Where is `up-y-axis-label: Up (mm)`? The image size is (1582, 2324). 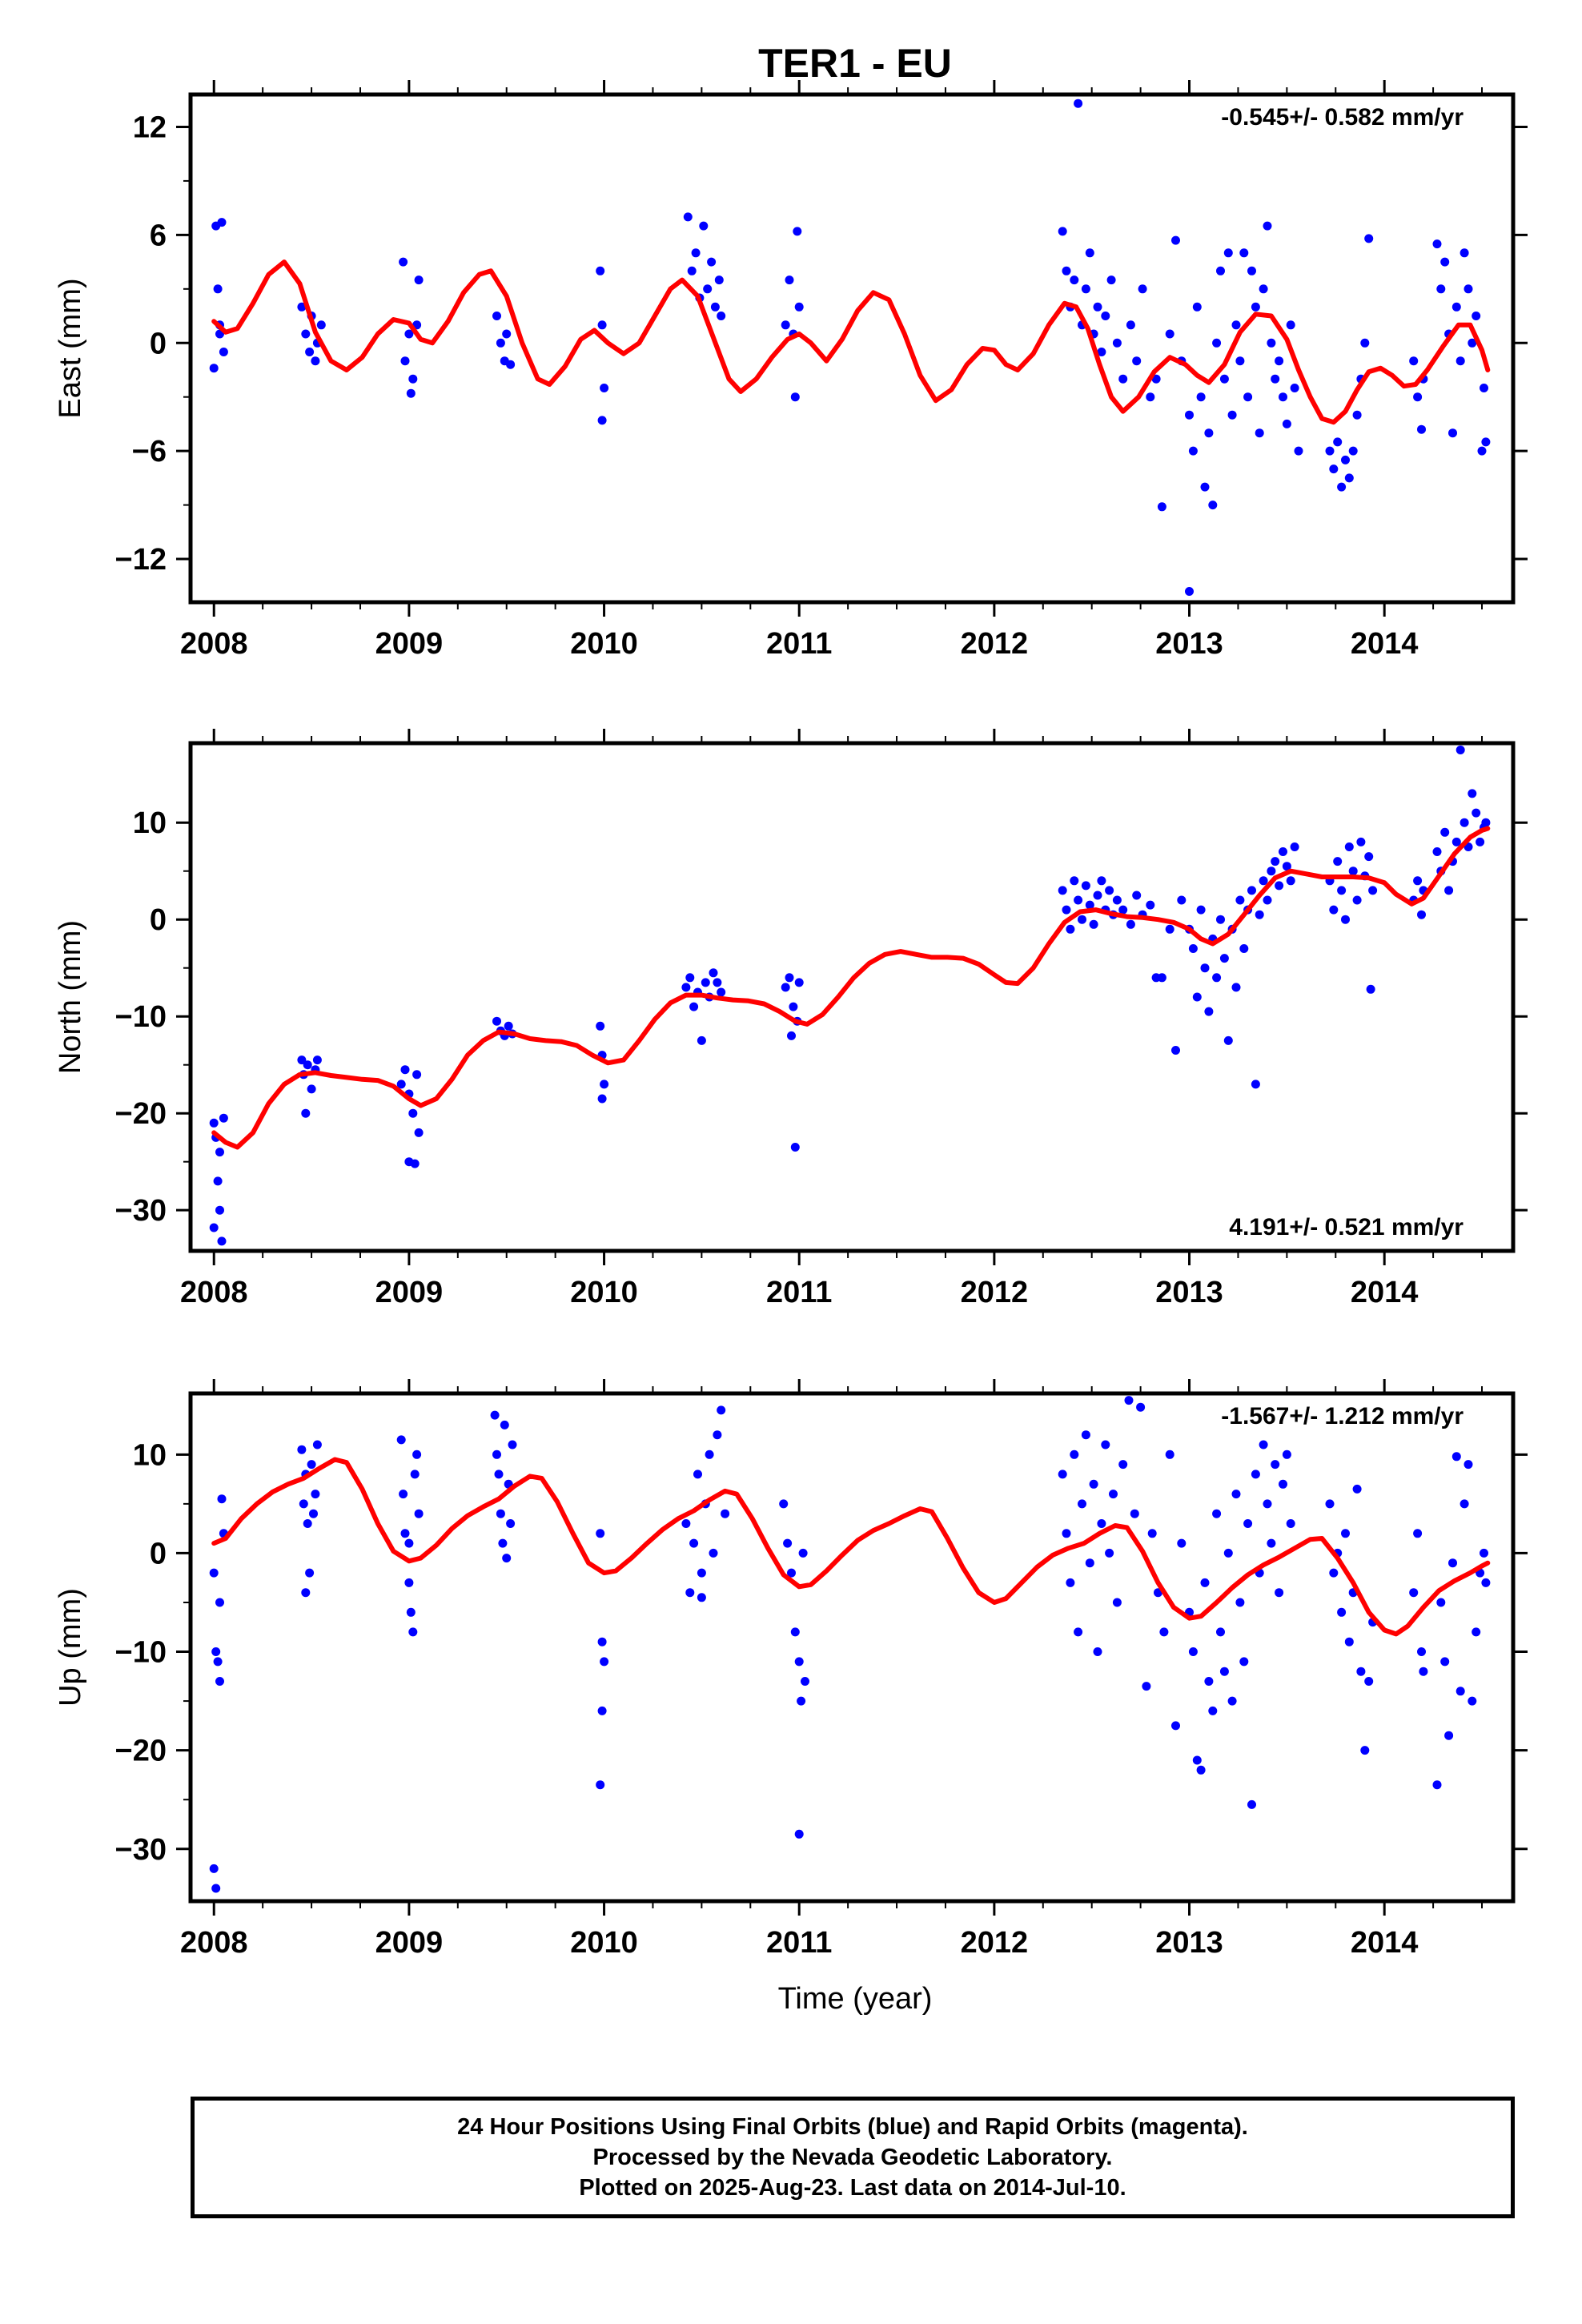
up-y-axis-label: Up (mm) is located at coordinates (70, 1647).